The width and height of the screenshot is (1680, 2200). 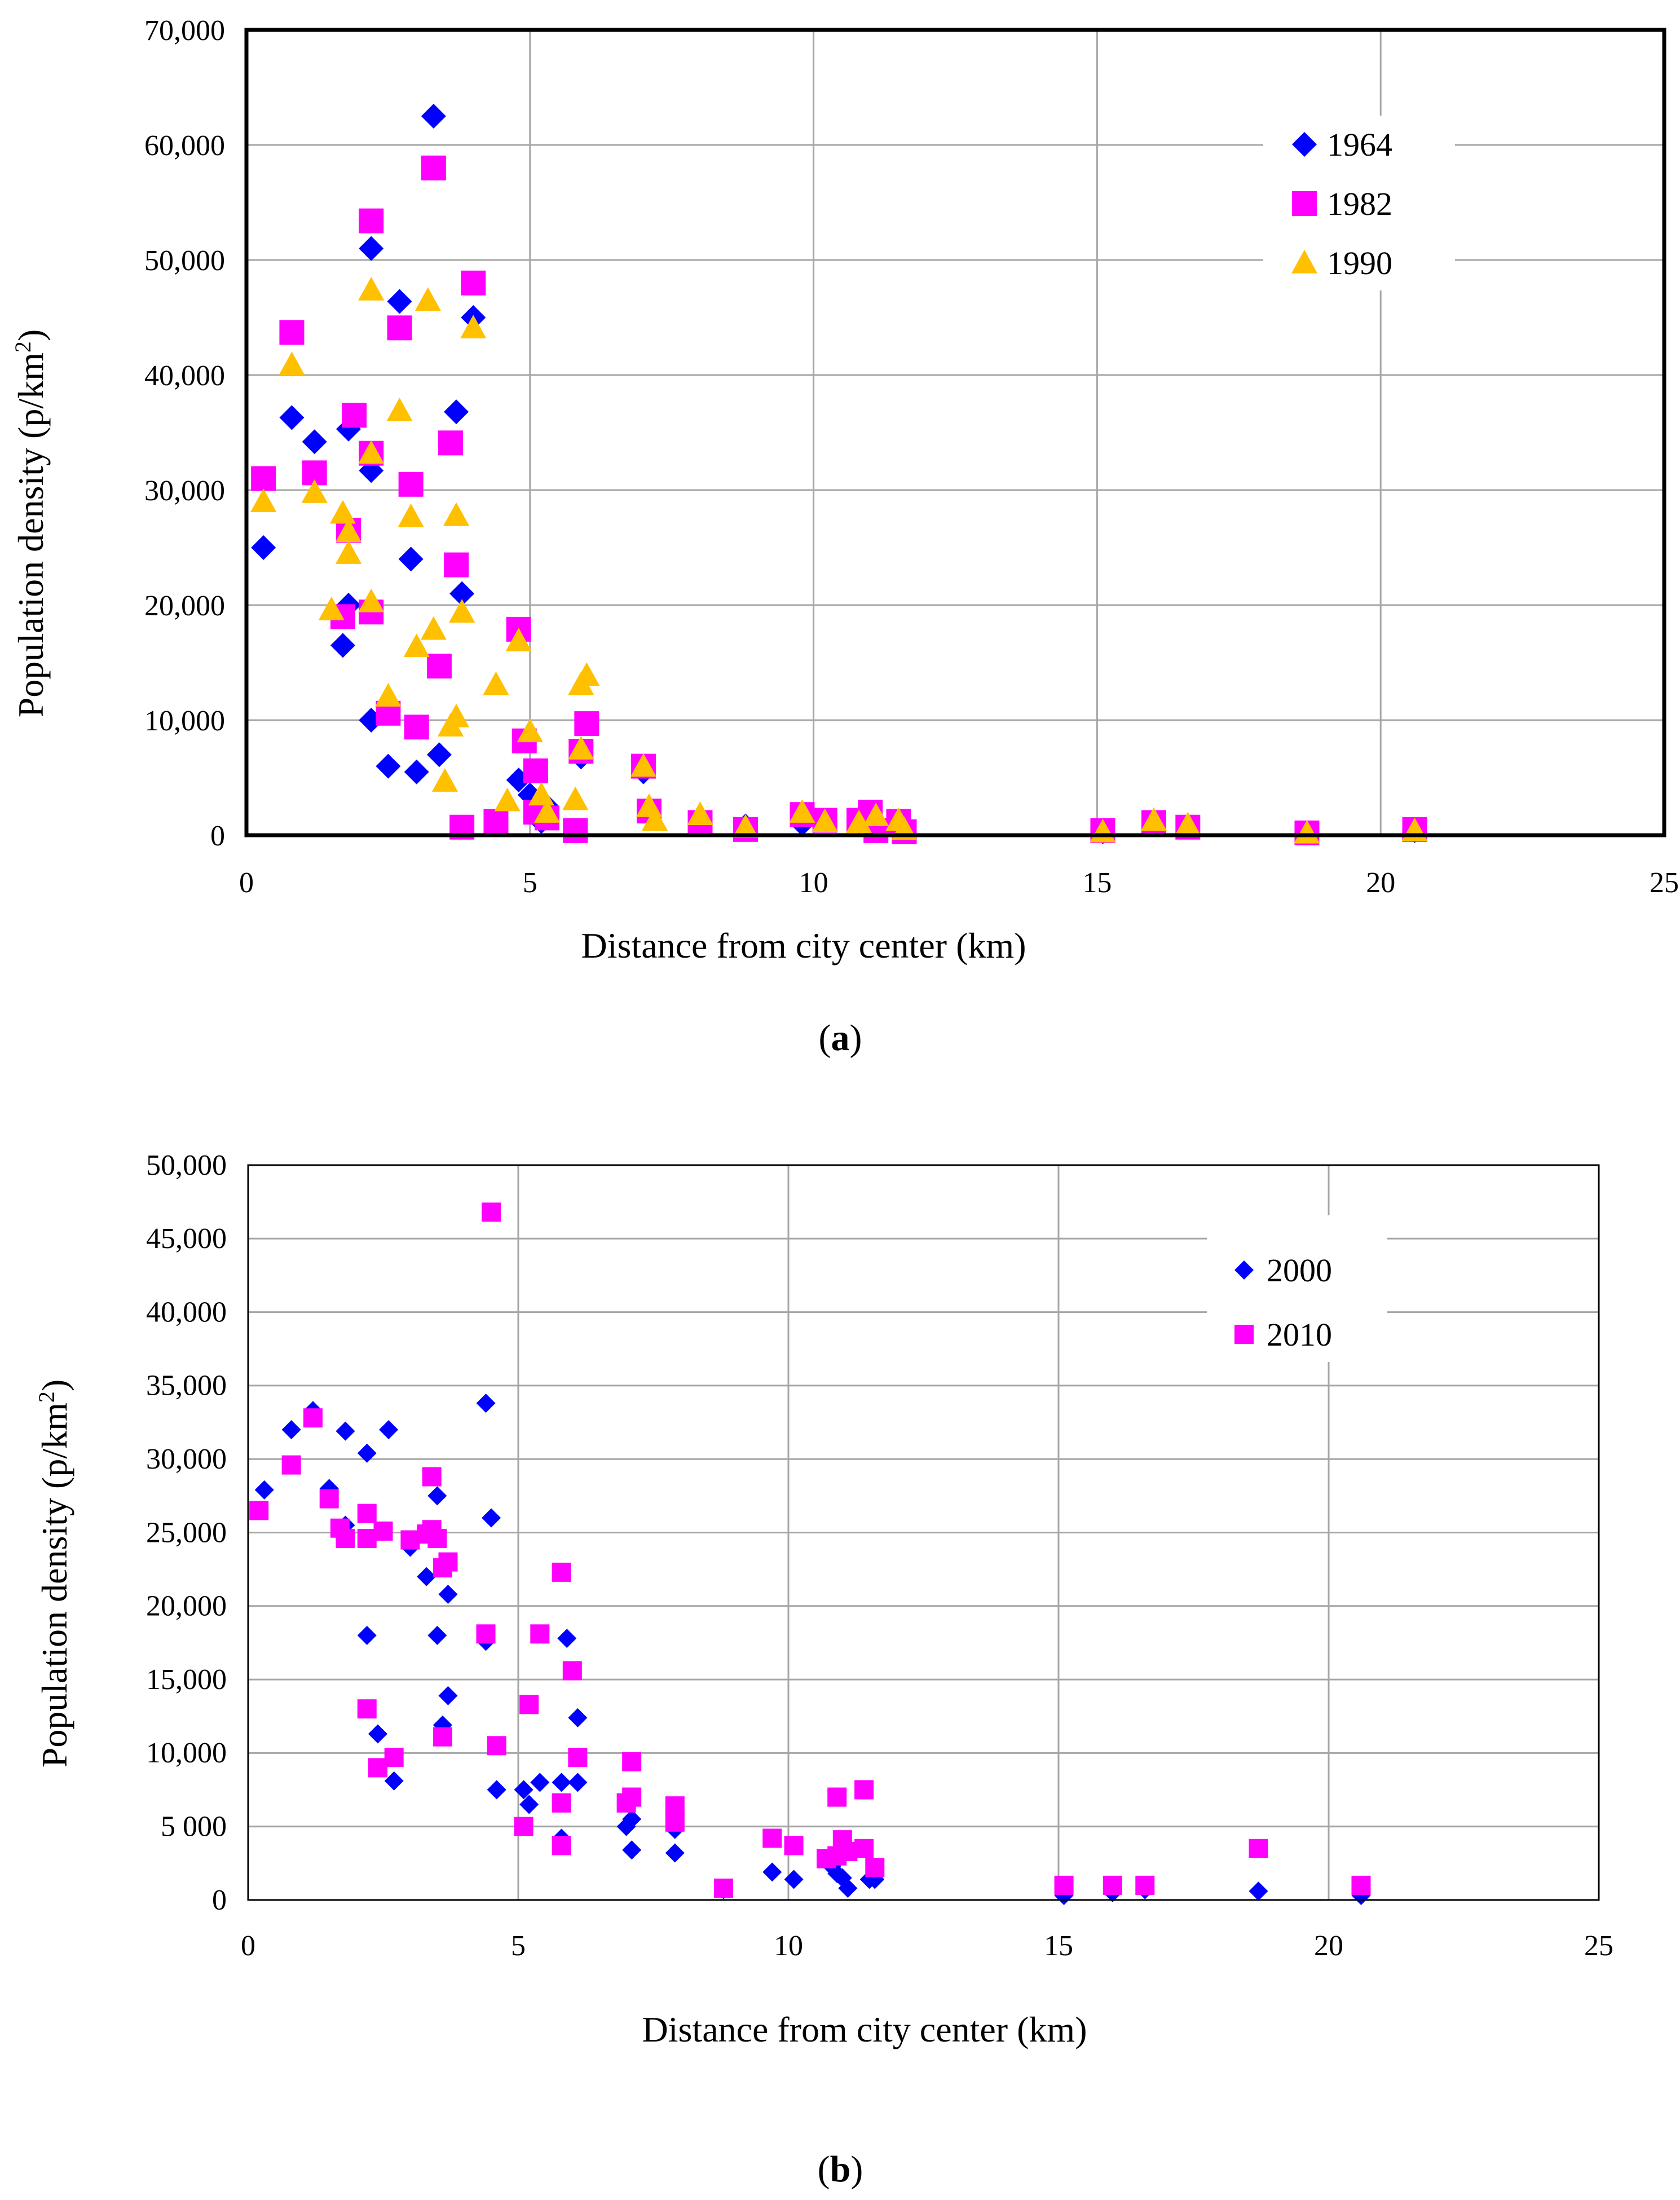 What do you see at coordinates (23, 347) in the screenshot?
I see `chart-a-y-axis-title-superscript: 2` at bounding box center [23, 347].